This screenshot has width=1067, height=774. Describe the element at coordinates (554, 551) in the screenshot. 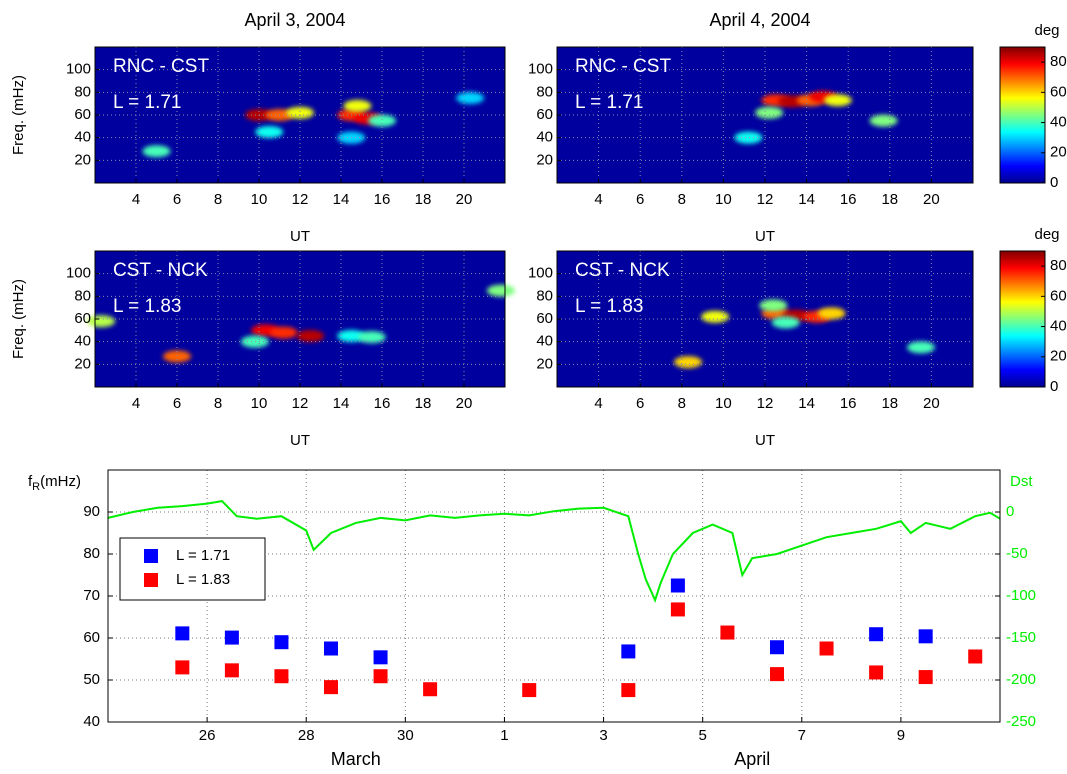

I see `dst-line` at that location.